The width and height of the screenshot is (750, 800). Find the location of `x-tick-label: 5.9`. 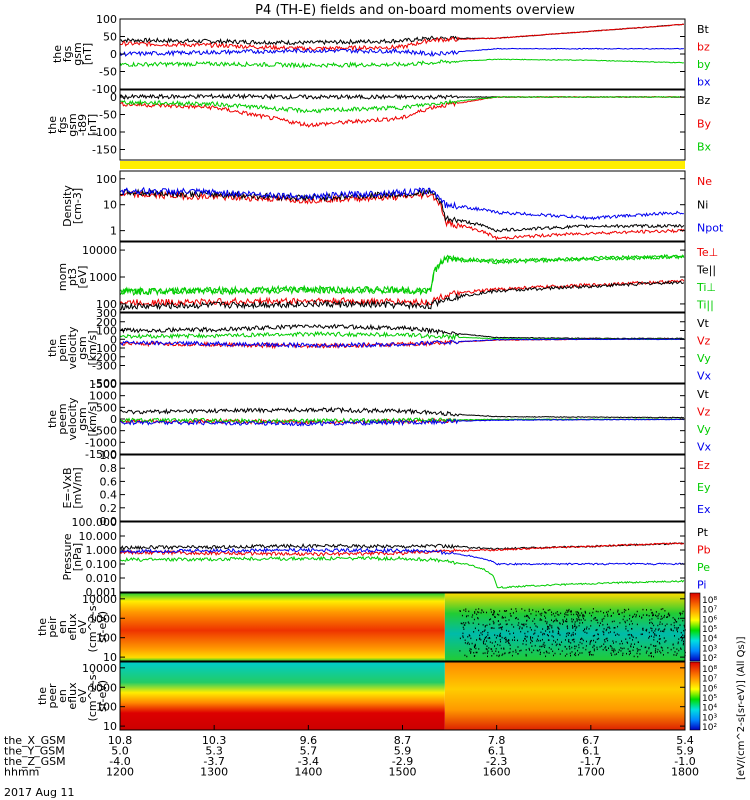

x-tick-label: 5.9 is located at coordinates (685, 751).